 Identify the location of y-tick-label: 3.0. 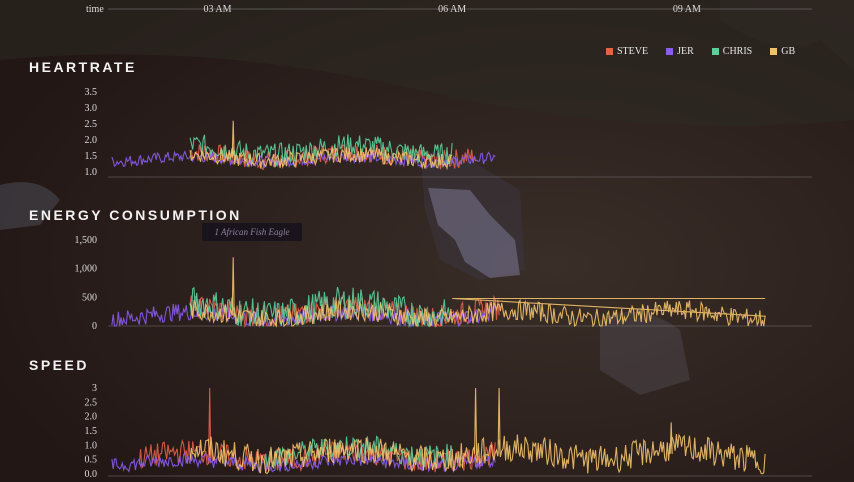
(91, 108).